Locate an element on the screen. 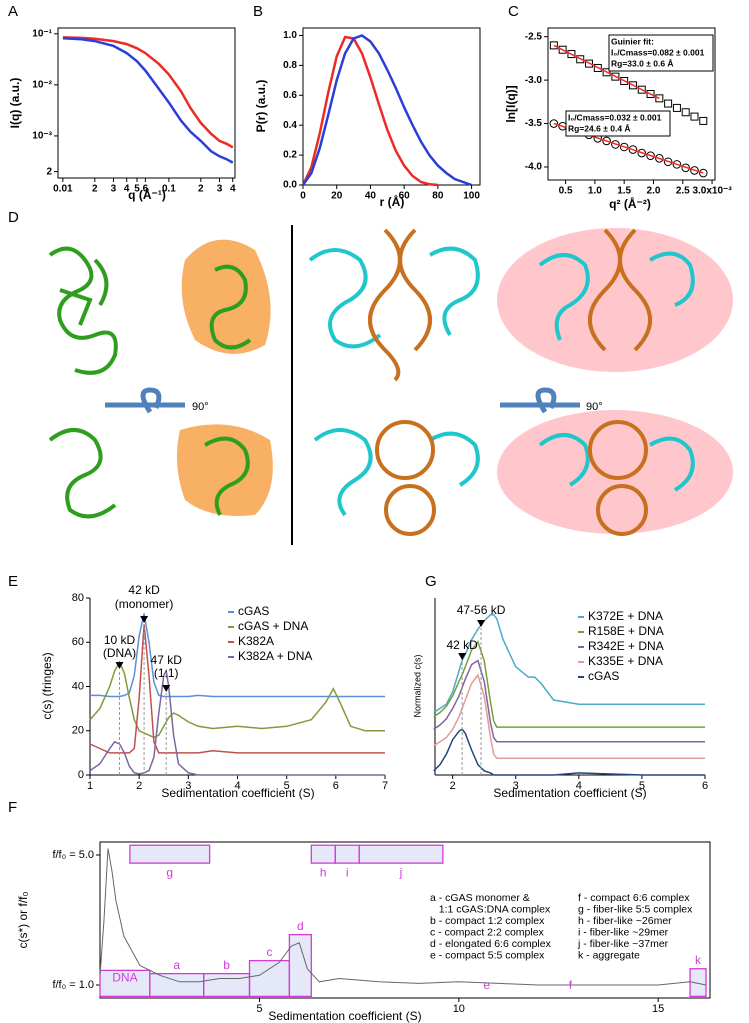 The image size is (749, 1023). x-tick-label: 3.0x10⁻³ is located at coordinates (712, 191).